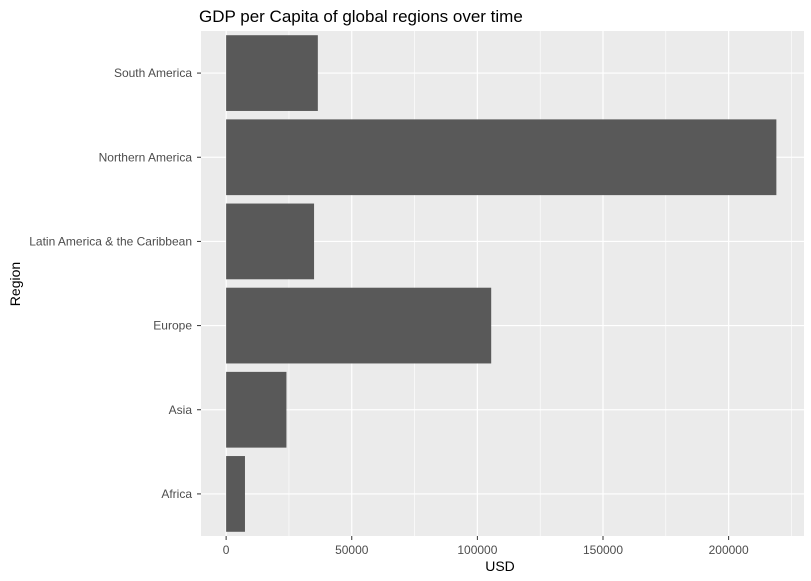 The image size is (811, 581). What do you see at coordinates (181, 410) in the screenshot?
I see `y-tick-label: Asia` at bounding box center [181, 410].